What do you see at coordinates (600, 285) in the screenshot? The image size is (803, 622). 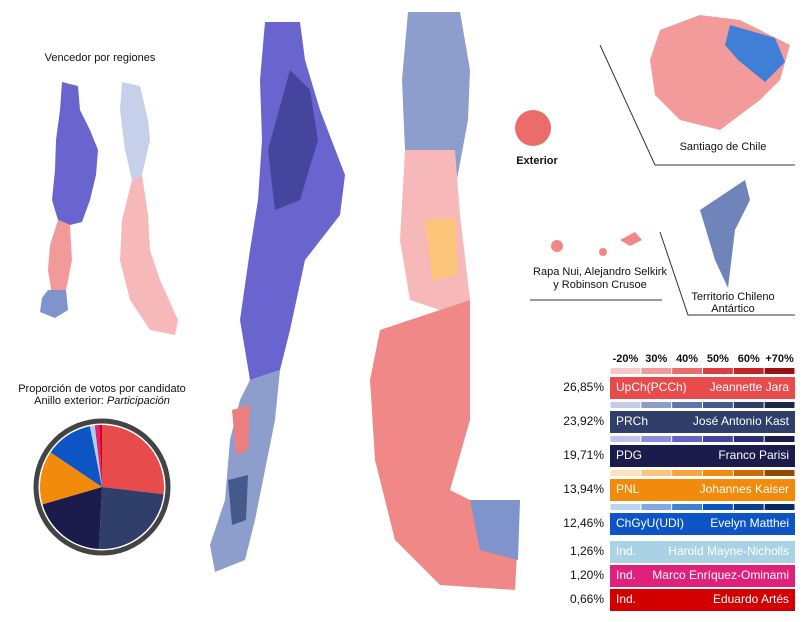 I see `islands-label: y Robinson Crusoe` at bounding box center [600, 285].